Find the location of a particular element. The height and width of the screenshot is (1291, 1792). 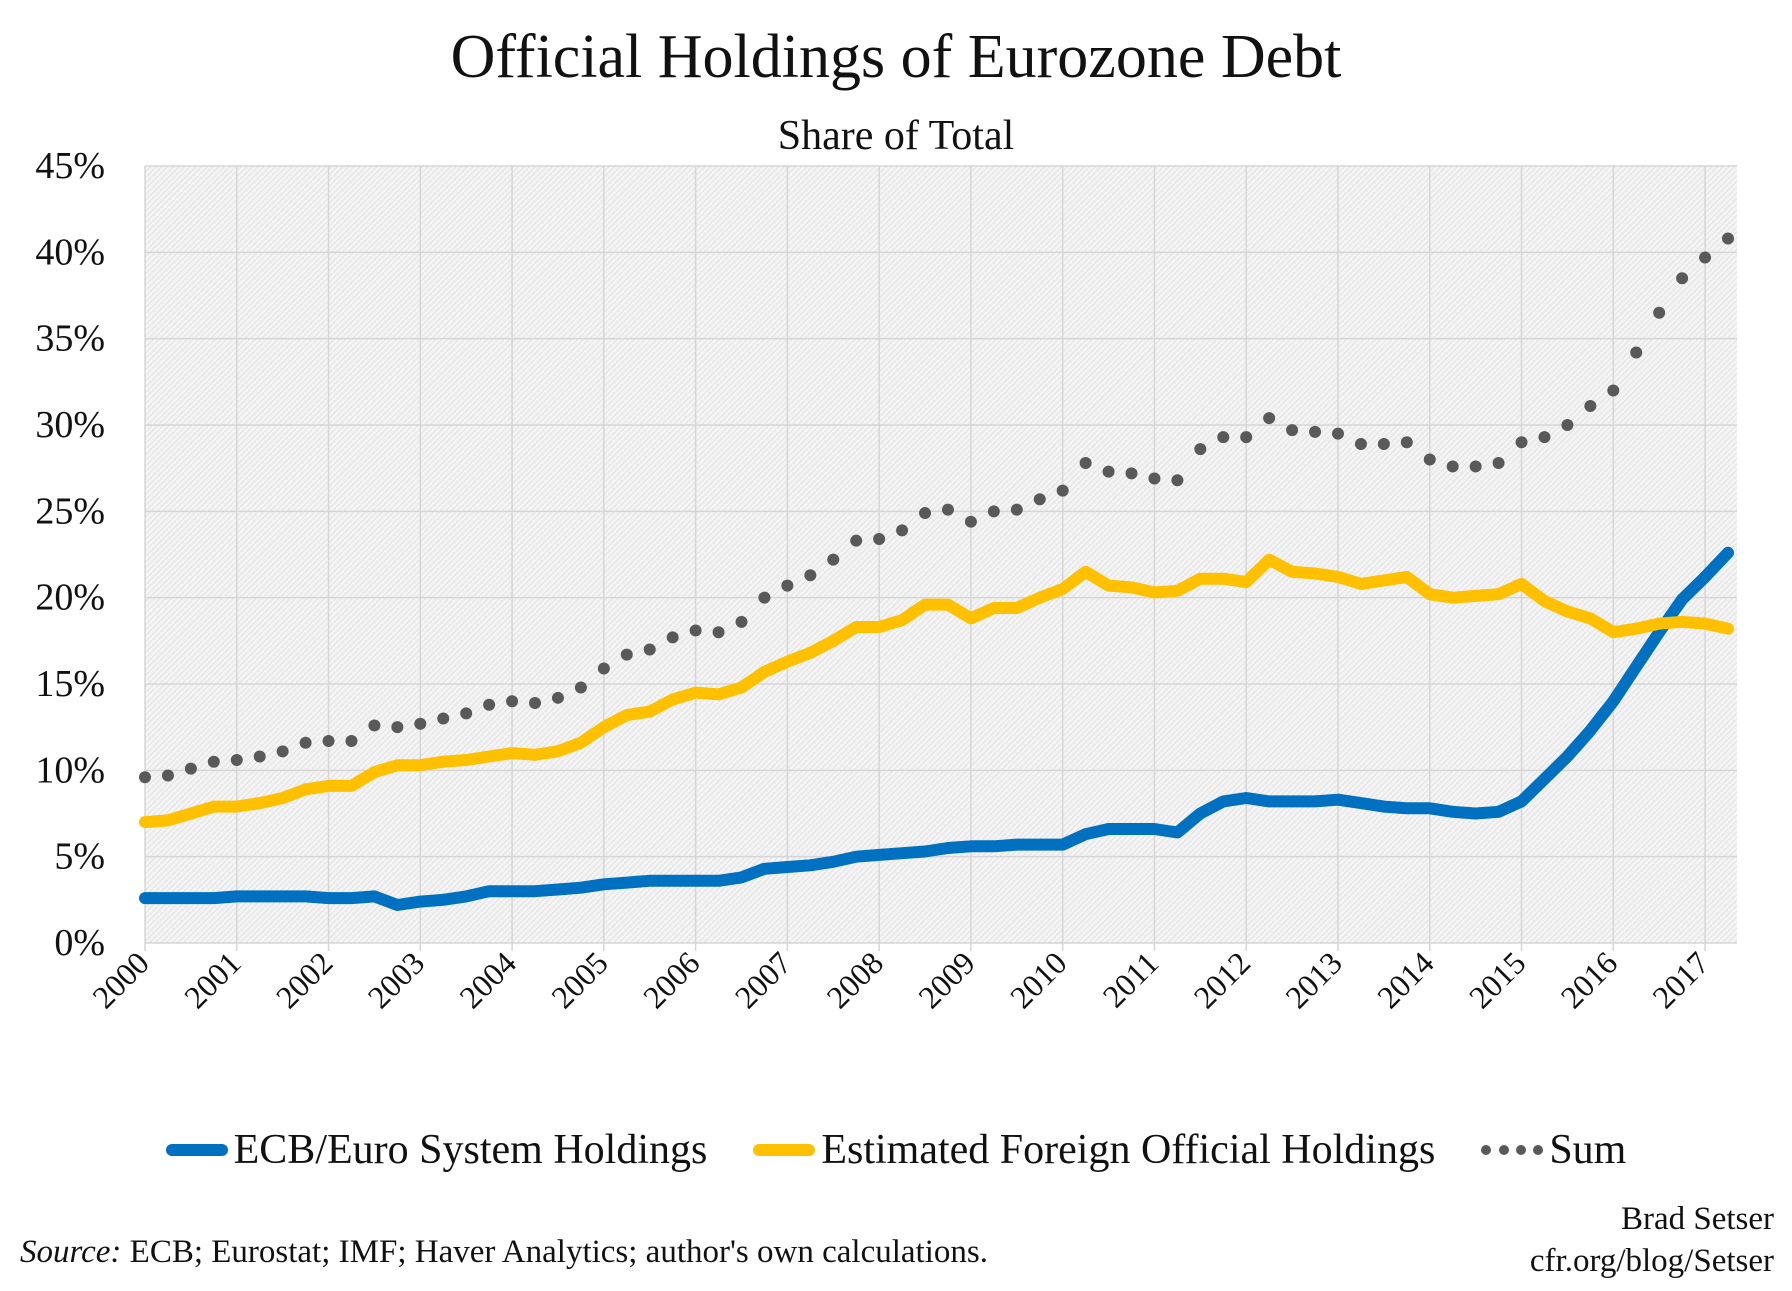

x-tick-label: 2004 is located at coordinates (487, 979).